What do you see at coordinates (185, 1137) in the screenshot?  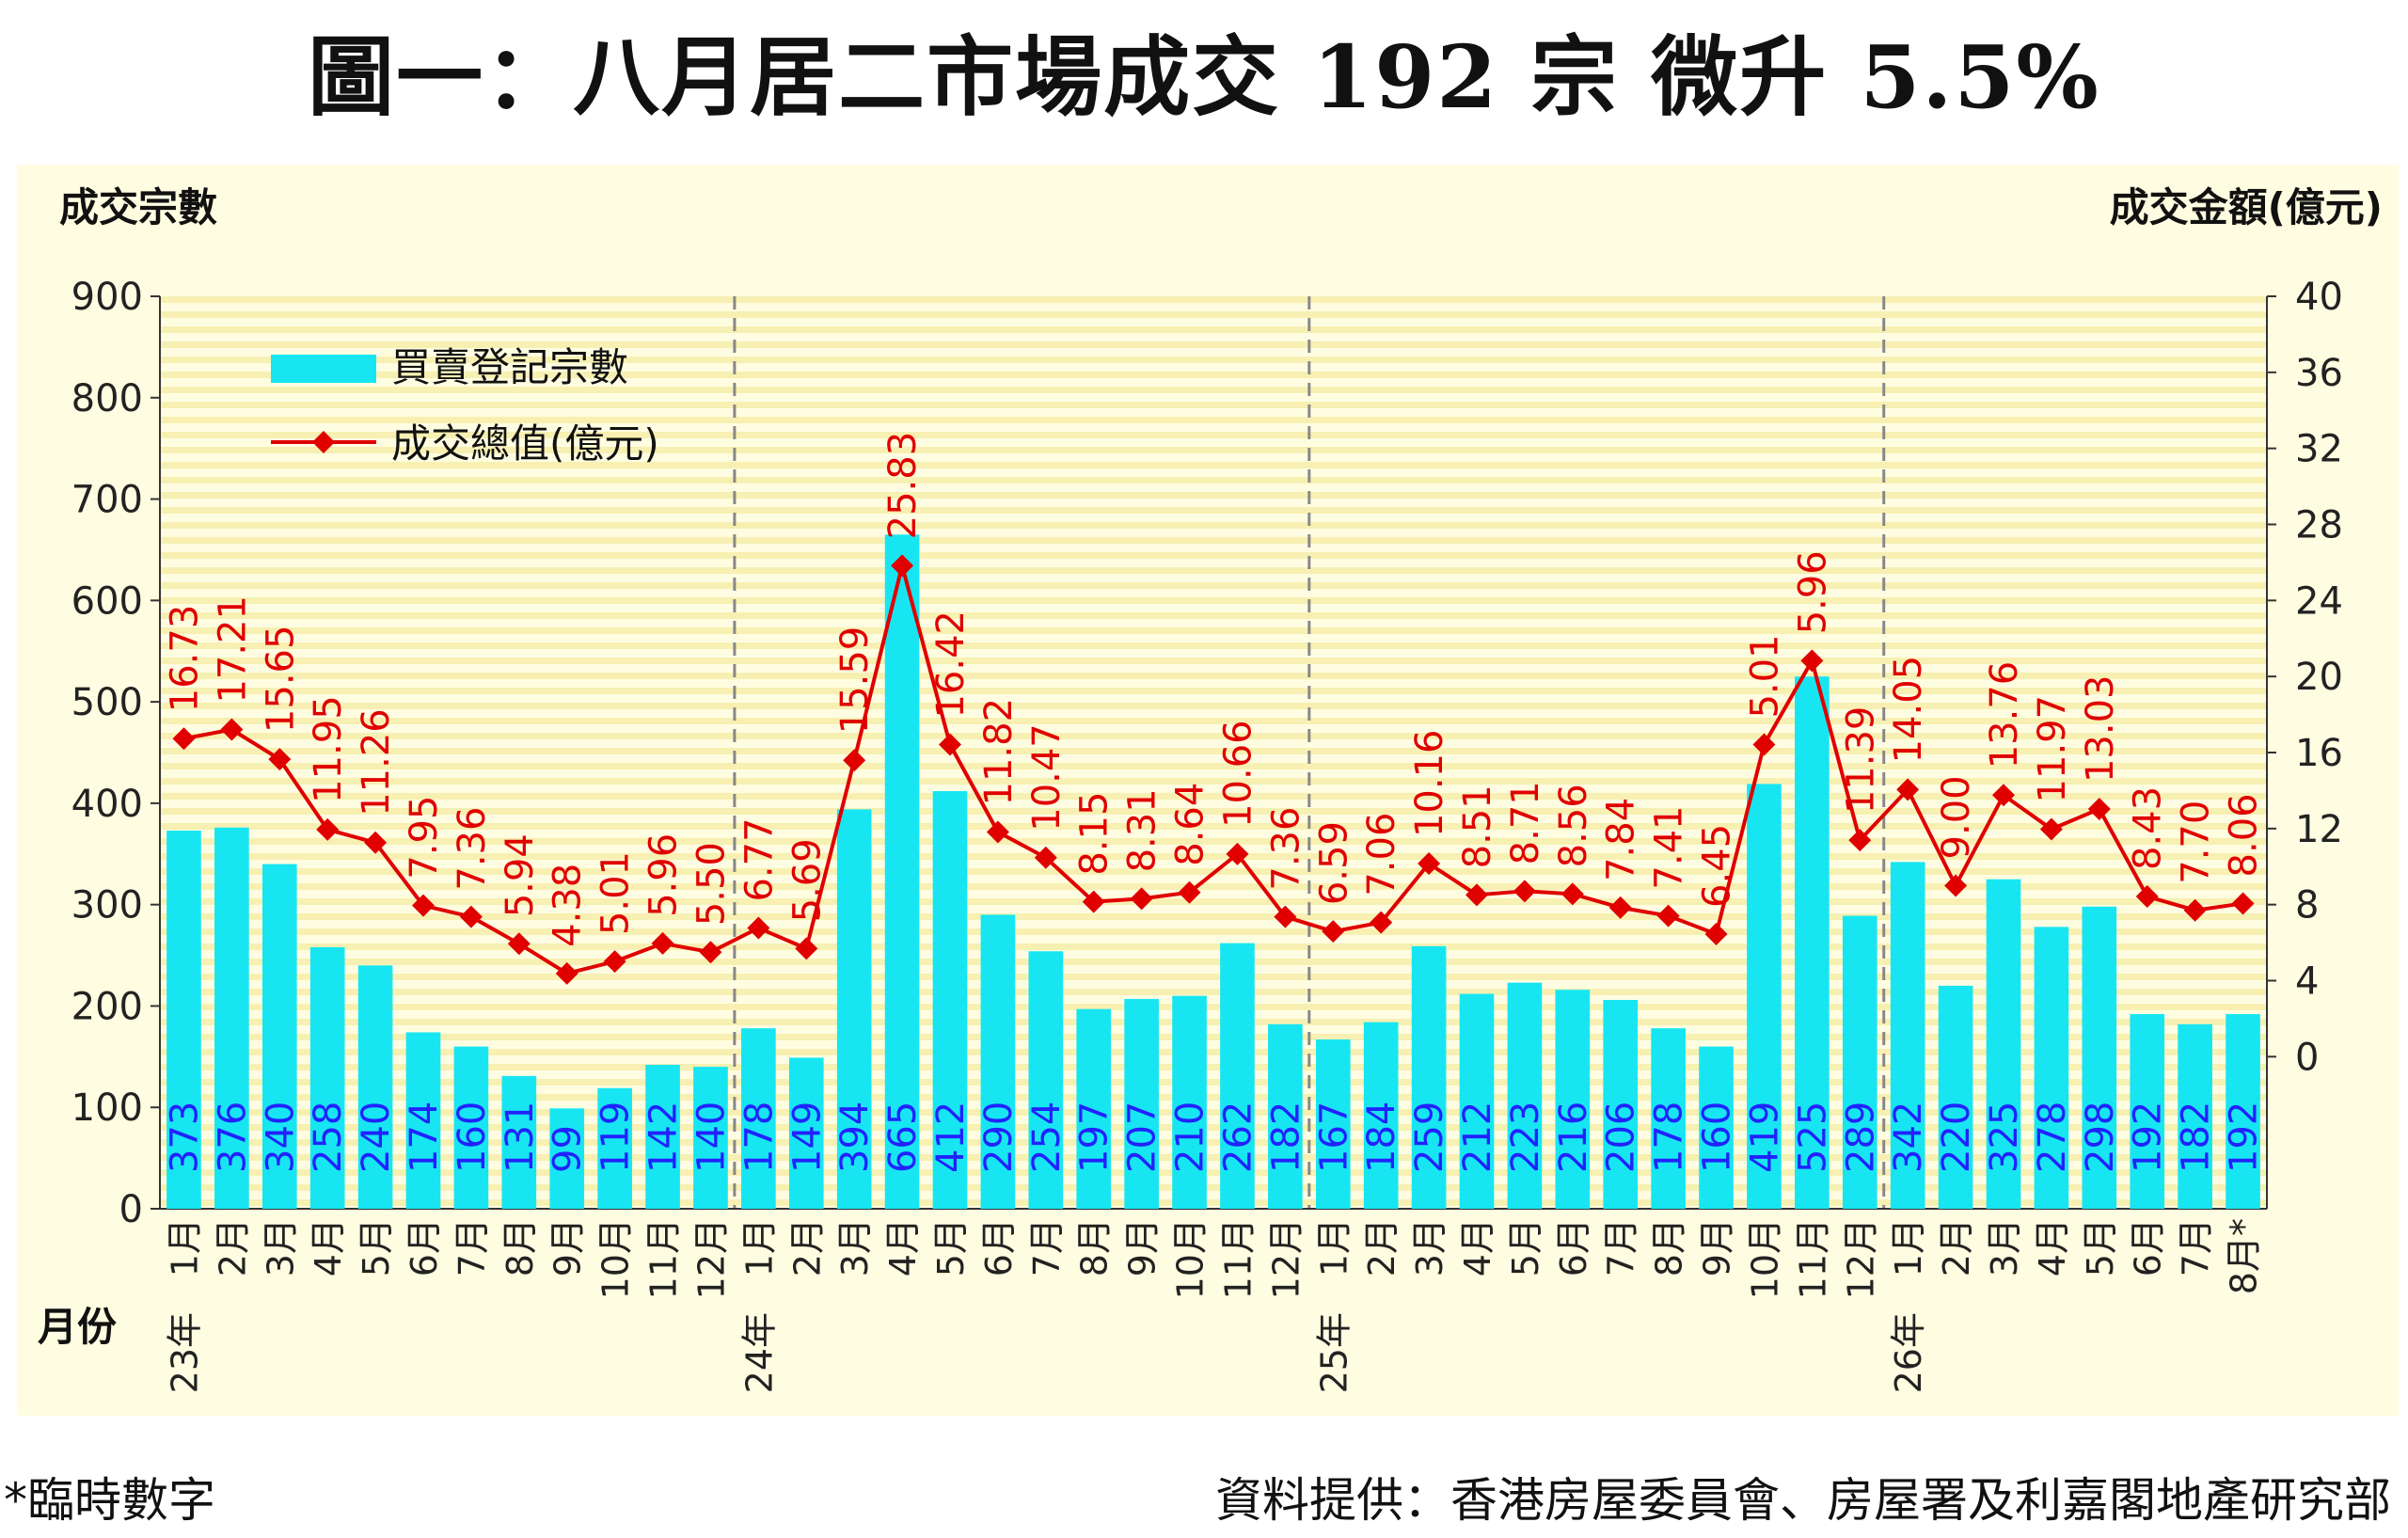 I see `bar-value-label: 373` at bounding box center [185, 1137].